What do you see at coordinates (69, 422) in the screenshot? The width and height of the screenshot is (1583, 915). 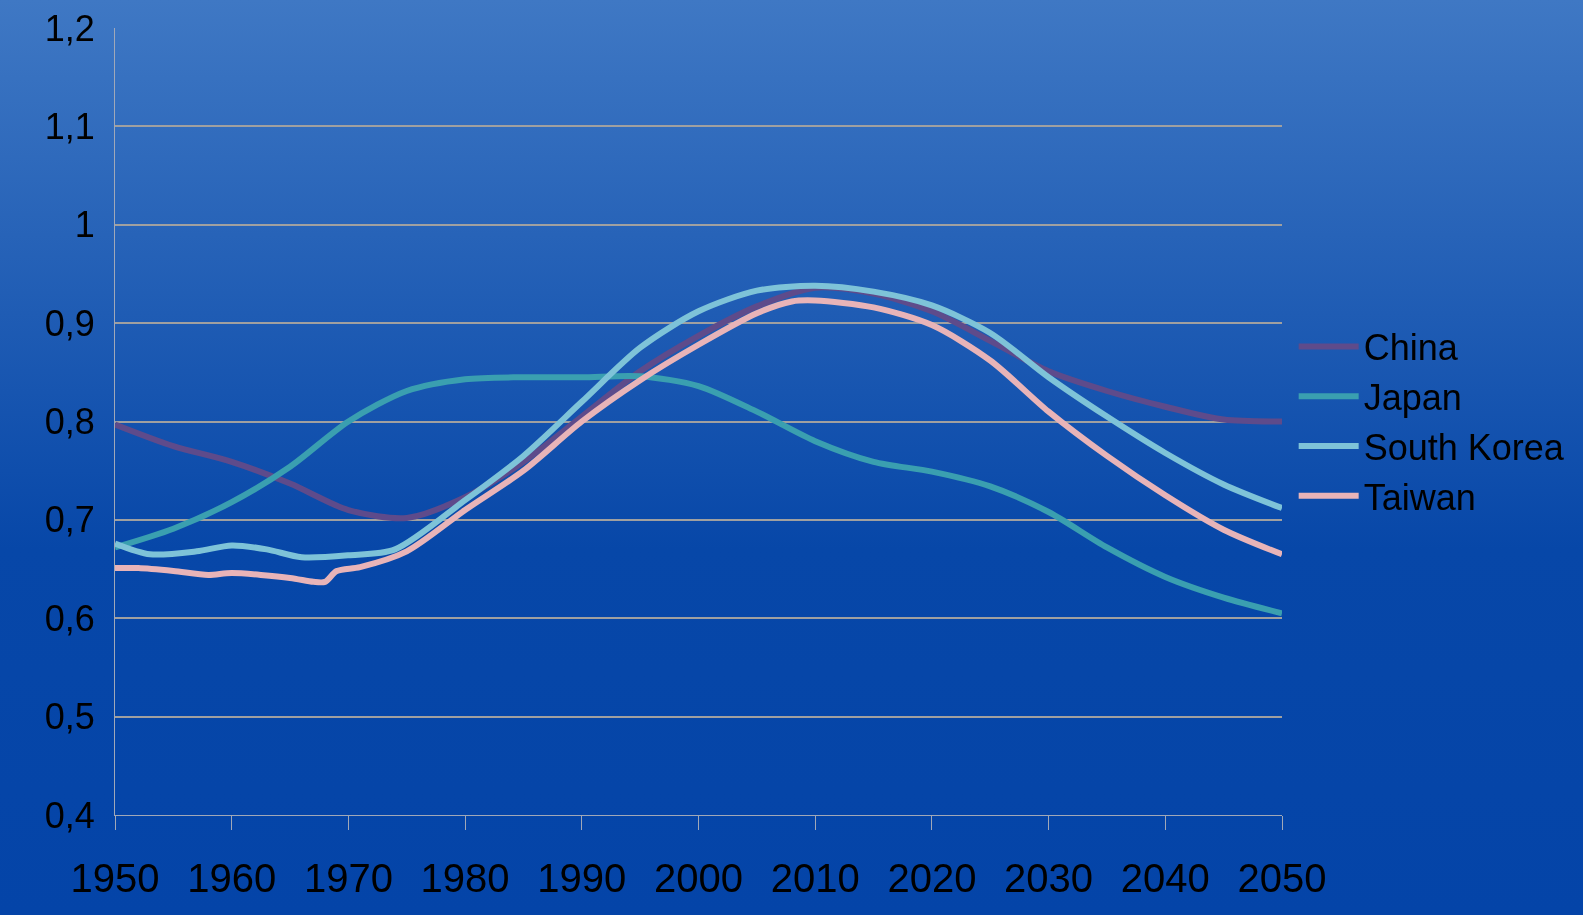 I see `y-tick-label: 0,8` at bounding box center [69, 422].